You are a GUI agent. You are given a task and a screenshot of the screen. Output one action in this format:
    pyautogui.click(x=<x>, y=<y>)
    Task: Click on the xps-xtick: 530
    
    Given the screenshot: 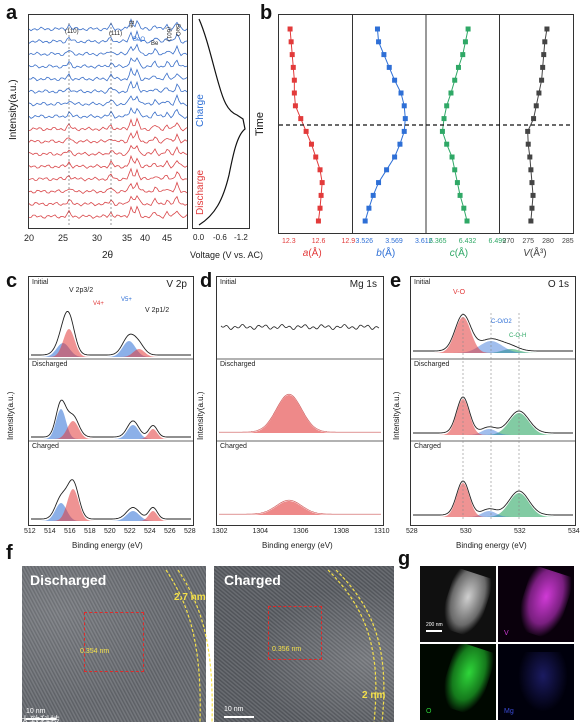 What is the action you would take?
    pyautogui.click(x=466, y=531)
    